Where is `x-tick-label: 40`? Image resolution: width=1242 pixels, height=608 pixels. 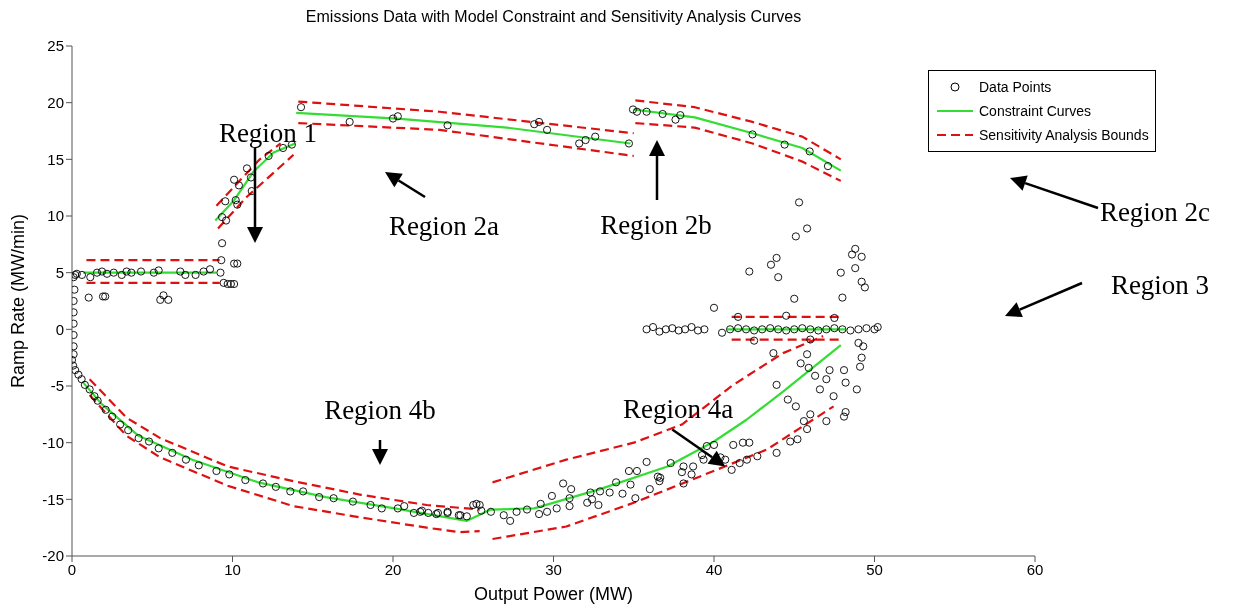
x-tick-label: 40 is located at coordinates (714, 569).